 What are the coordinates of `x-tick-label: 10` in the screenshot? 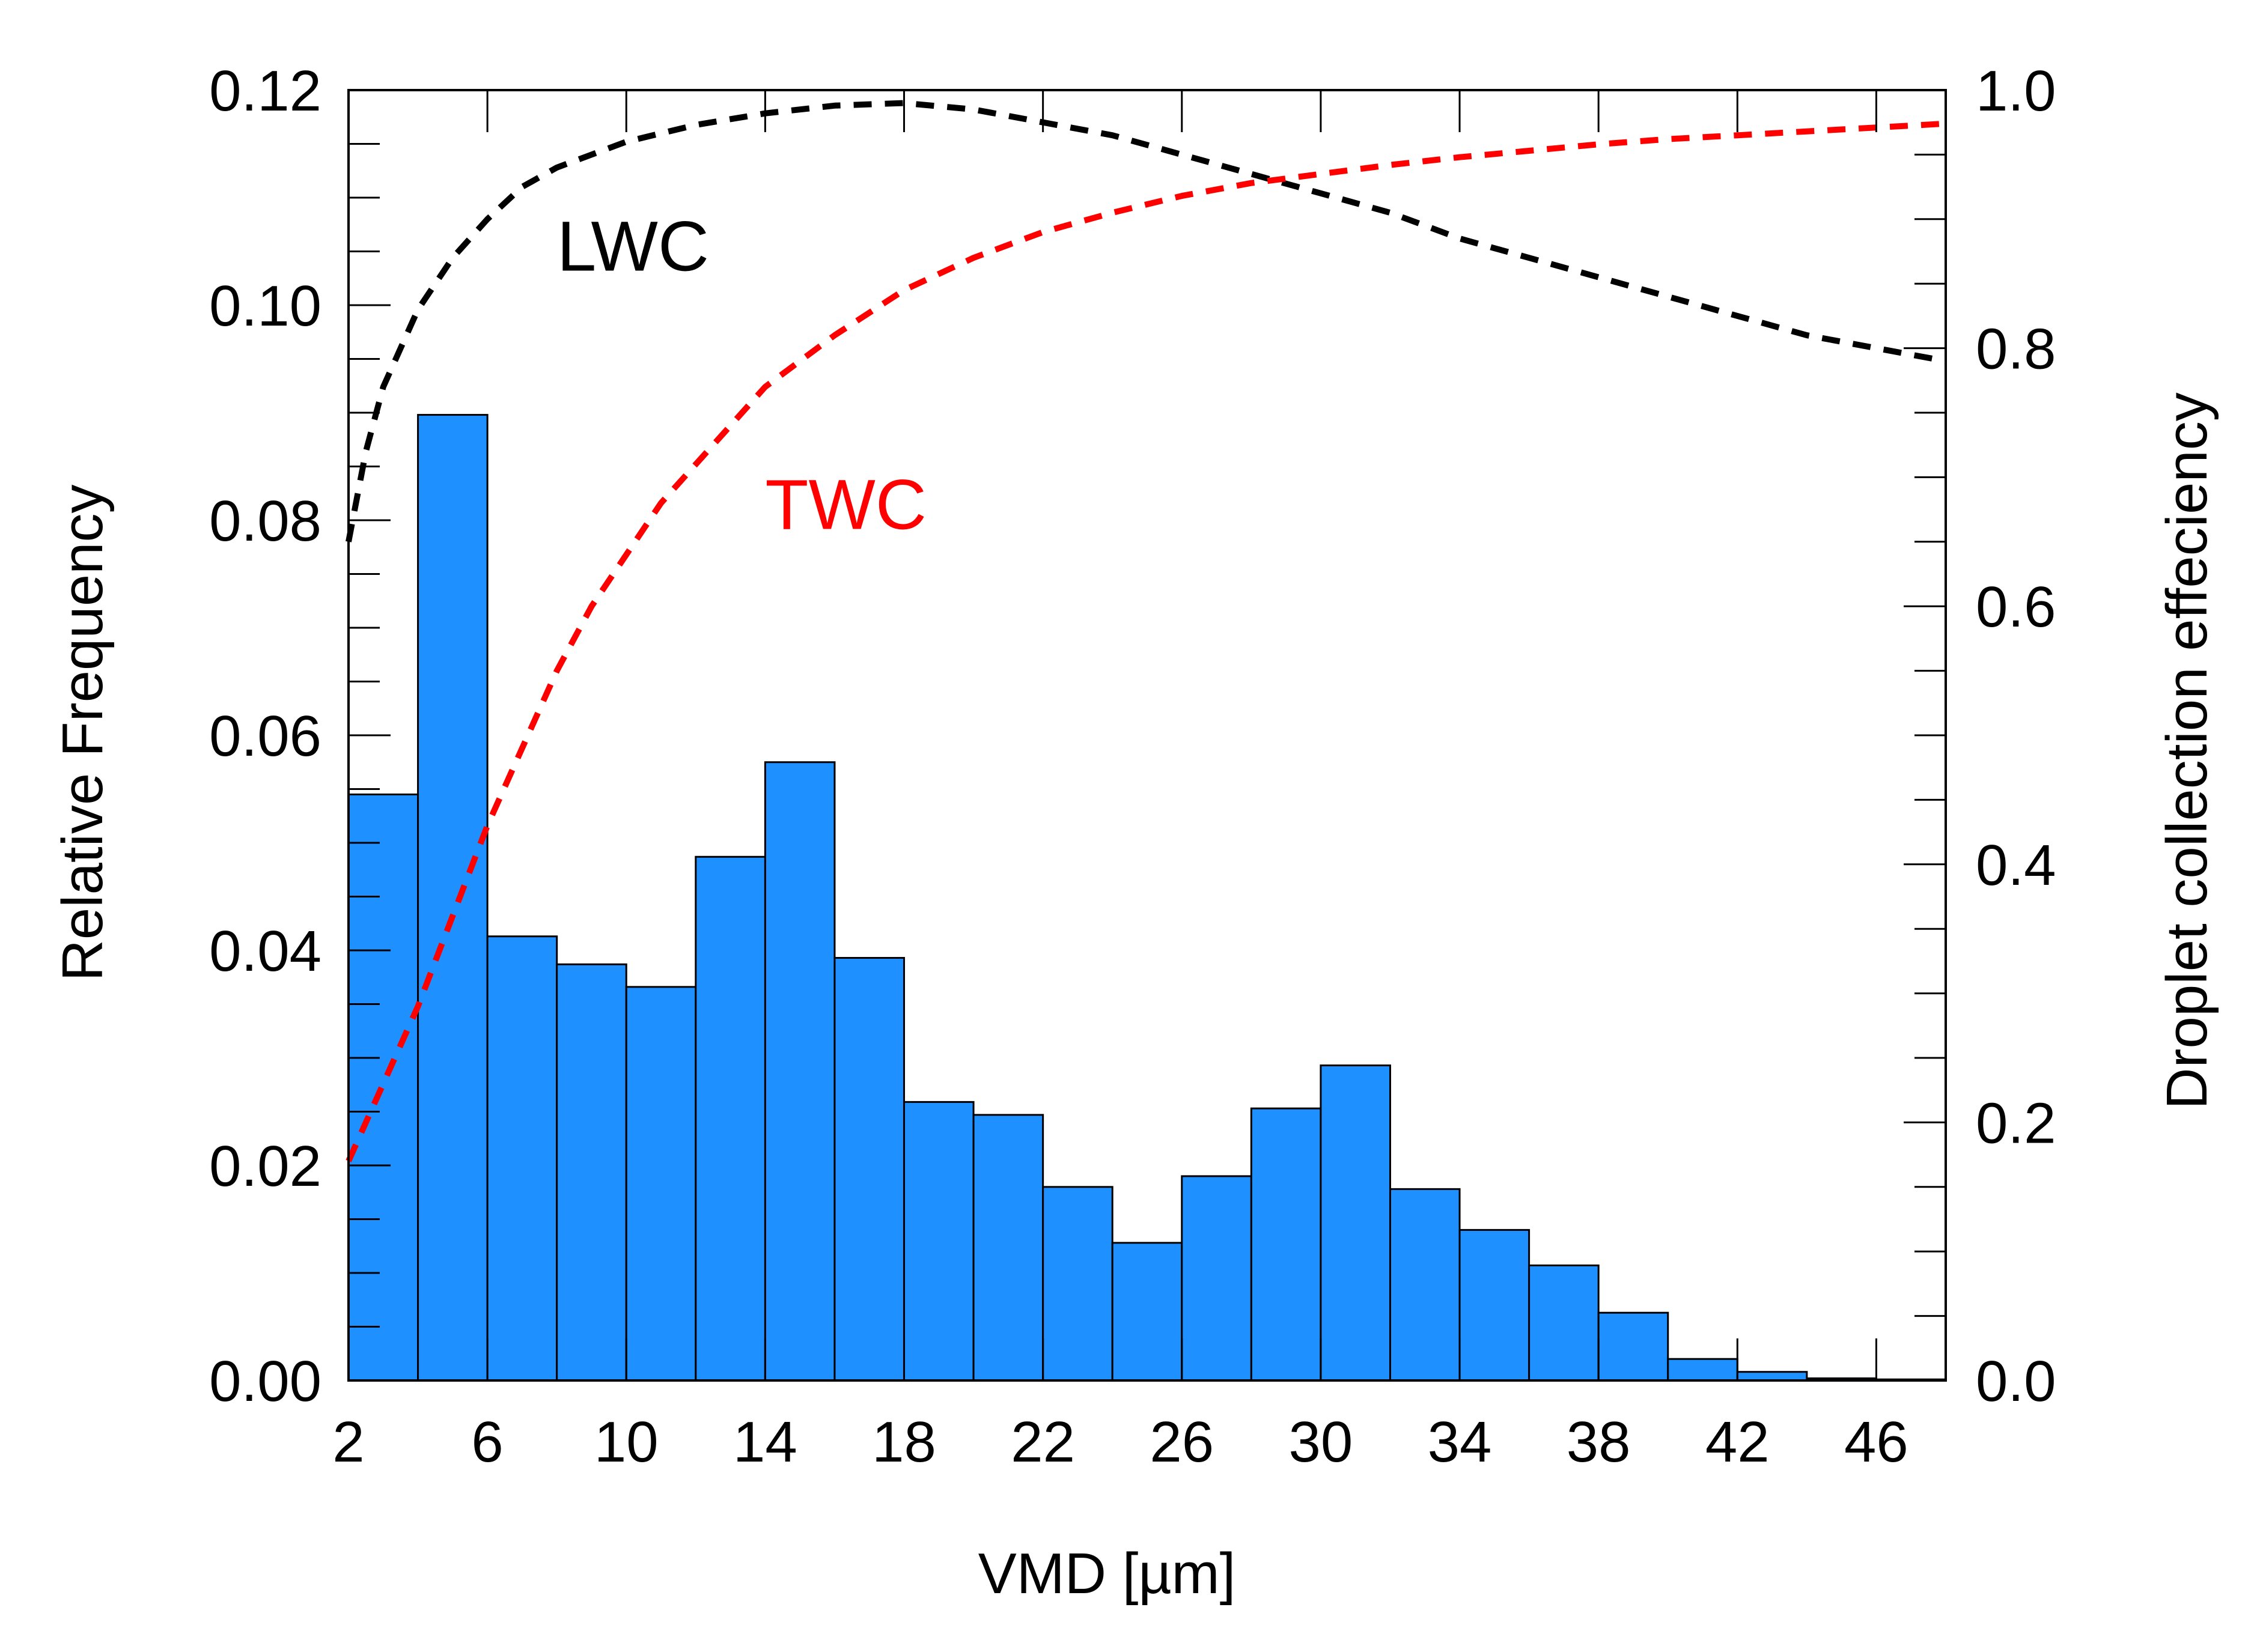 It's located at (626, 1442).